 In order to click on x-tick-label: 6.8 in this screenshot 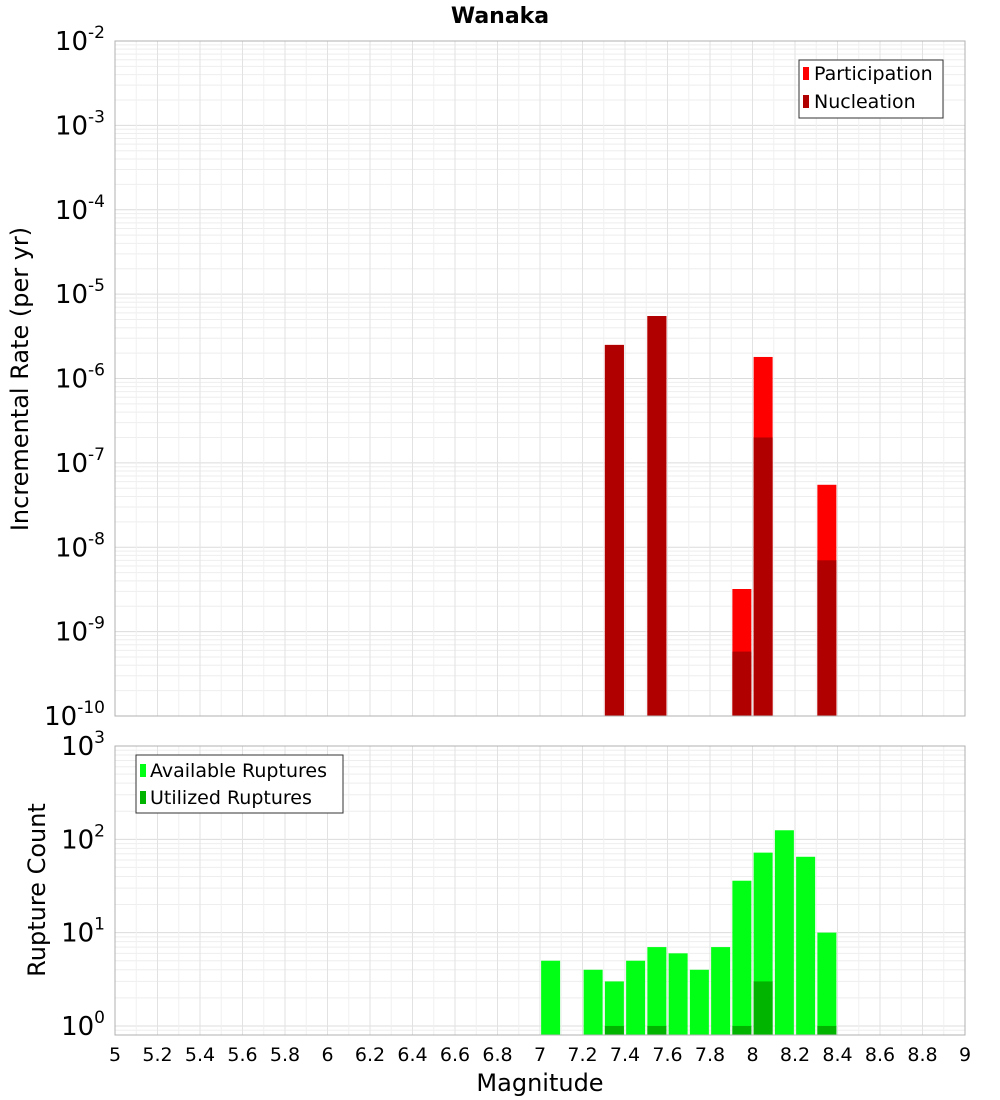, I will do `click(497, 1055)`.